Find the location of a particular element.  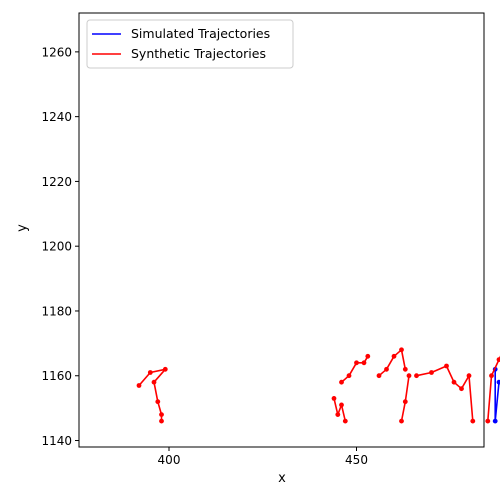

y-tick-label: 1140 is located at coordinates (56, 441).